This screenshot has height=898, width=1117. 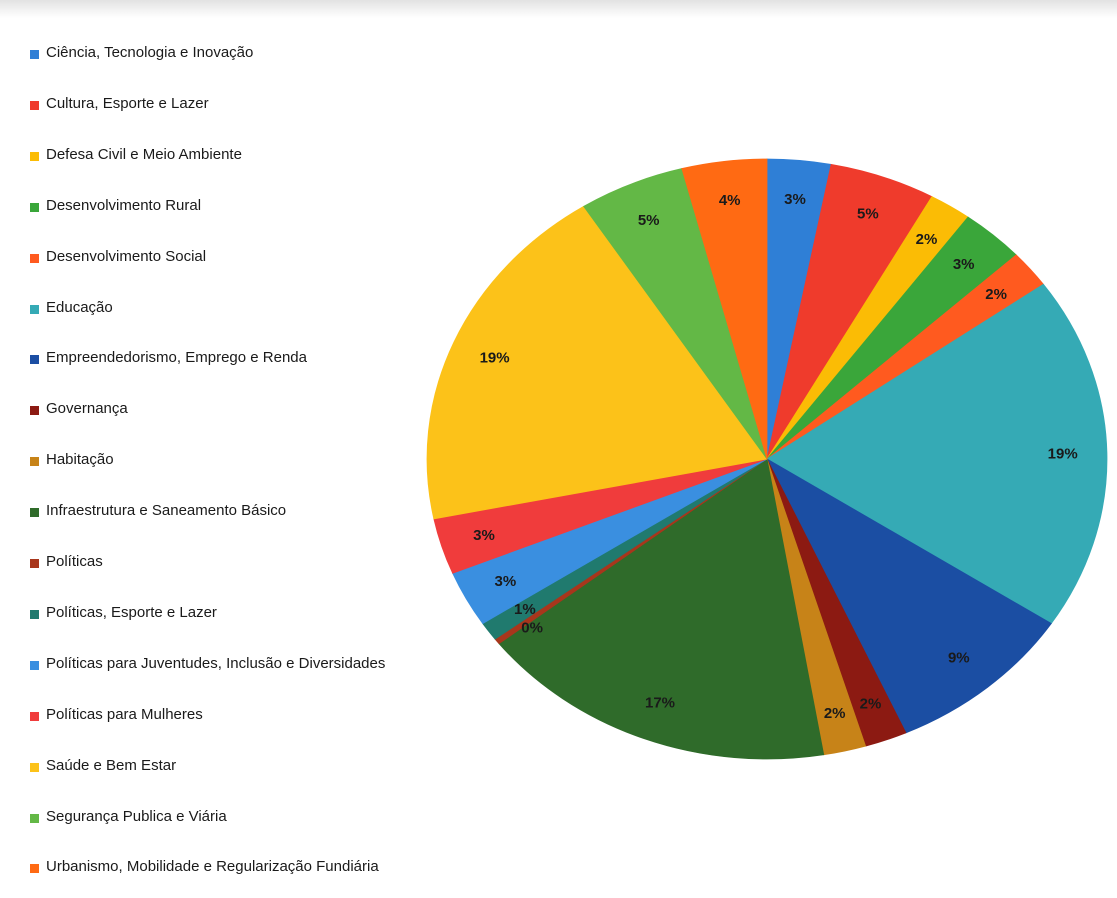 I want to click on legend-label: Educação, so click(x=79, y=307).